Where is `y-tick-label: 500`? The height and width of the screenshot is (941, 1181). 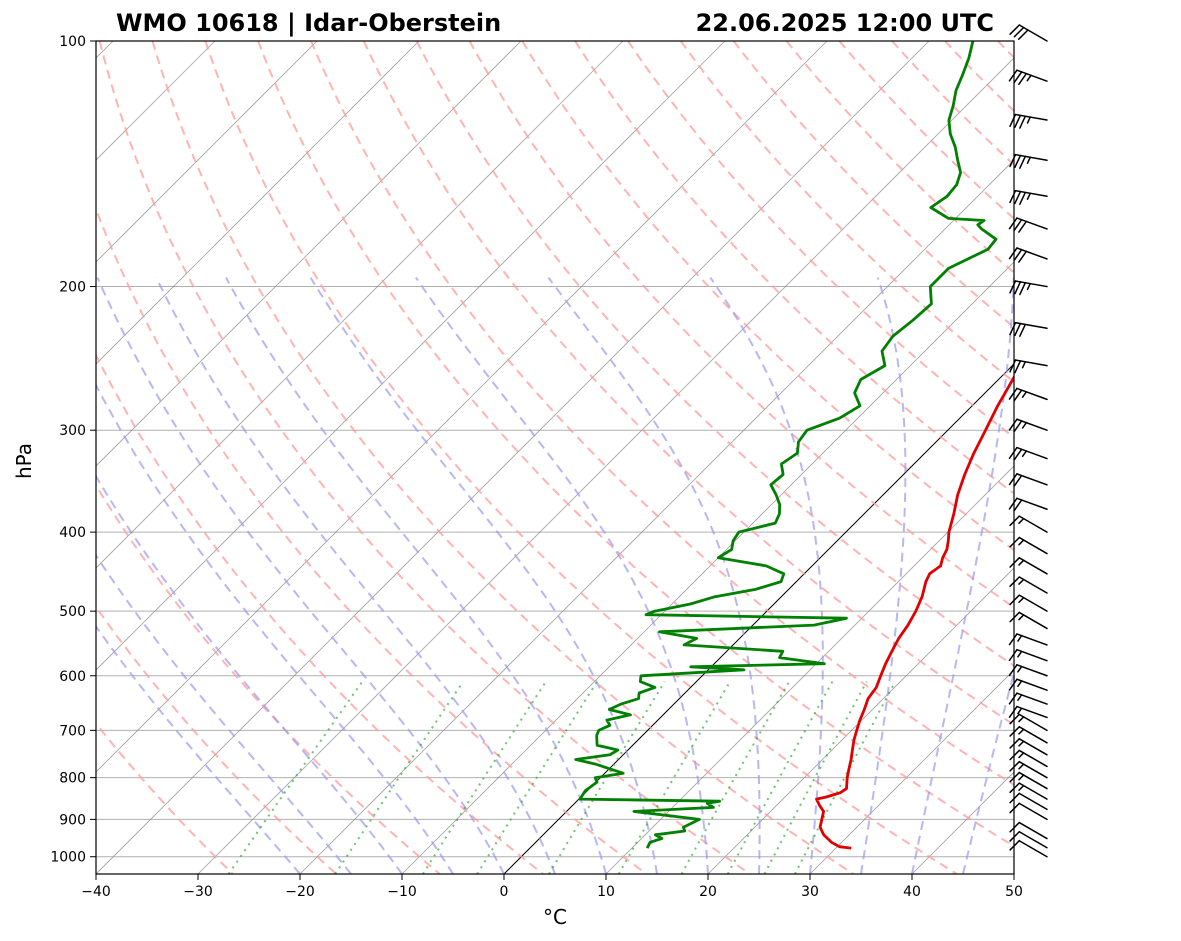 y-tick-label: 500 is located at coordinates (72, 612).